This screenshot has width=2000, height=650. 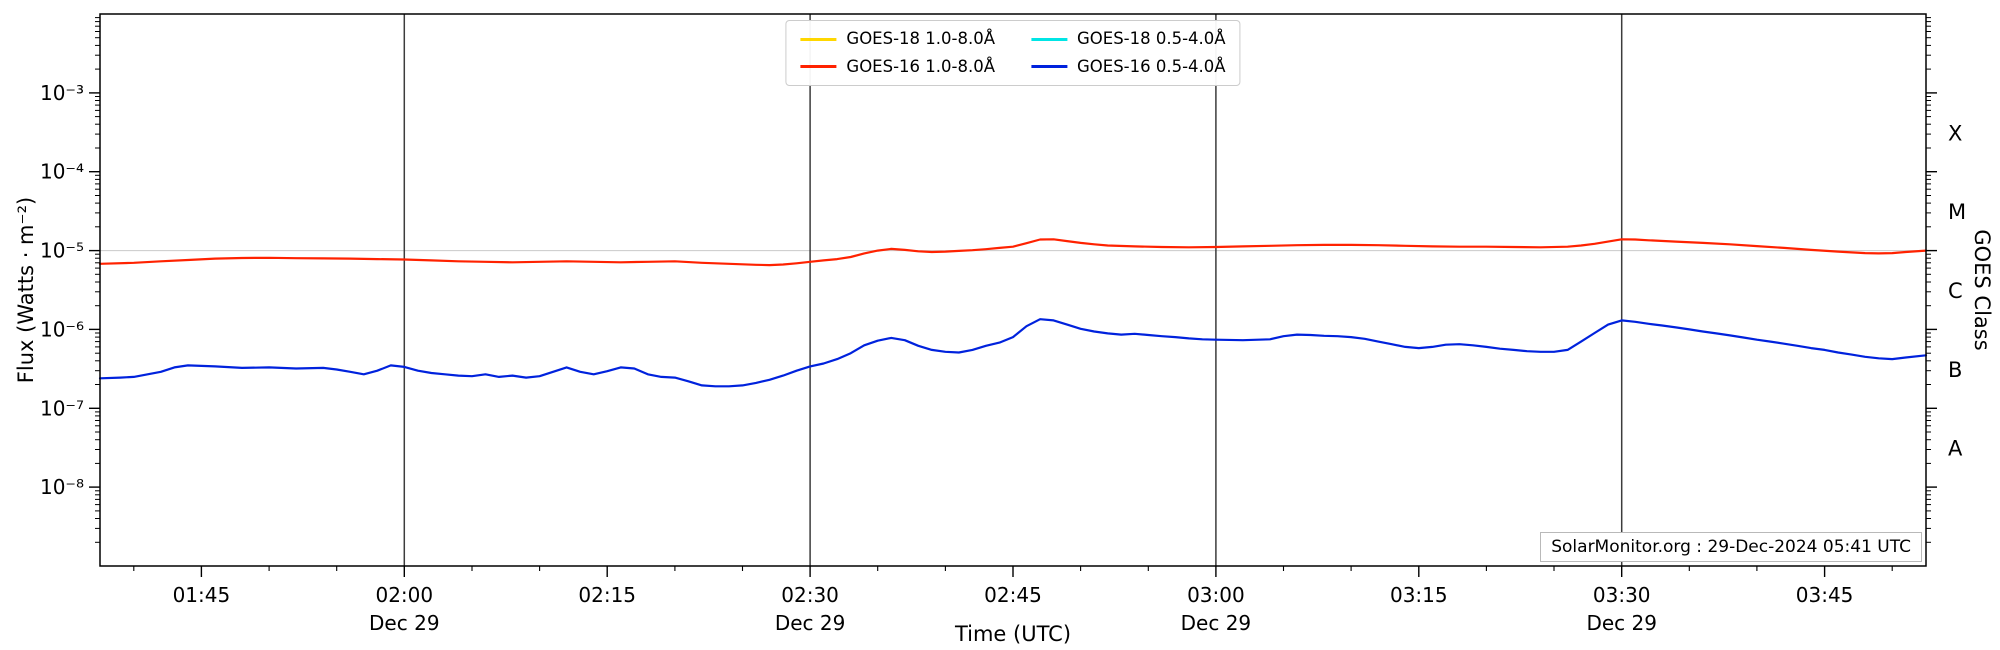 I want to click on goes-class-label: X, so click(x=1955, y=133).